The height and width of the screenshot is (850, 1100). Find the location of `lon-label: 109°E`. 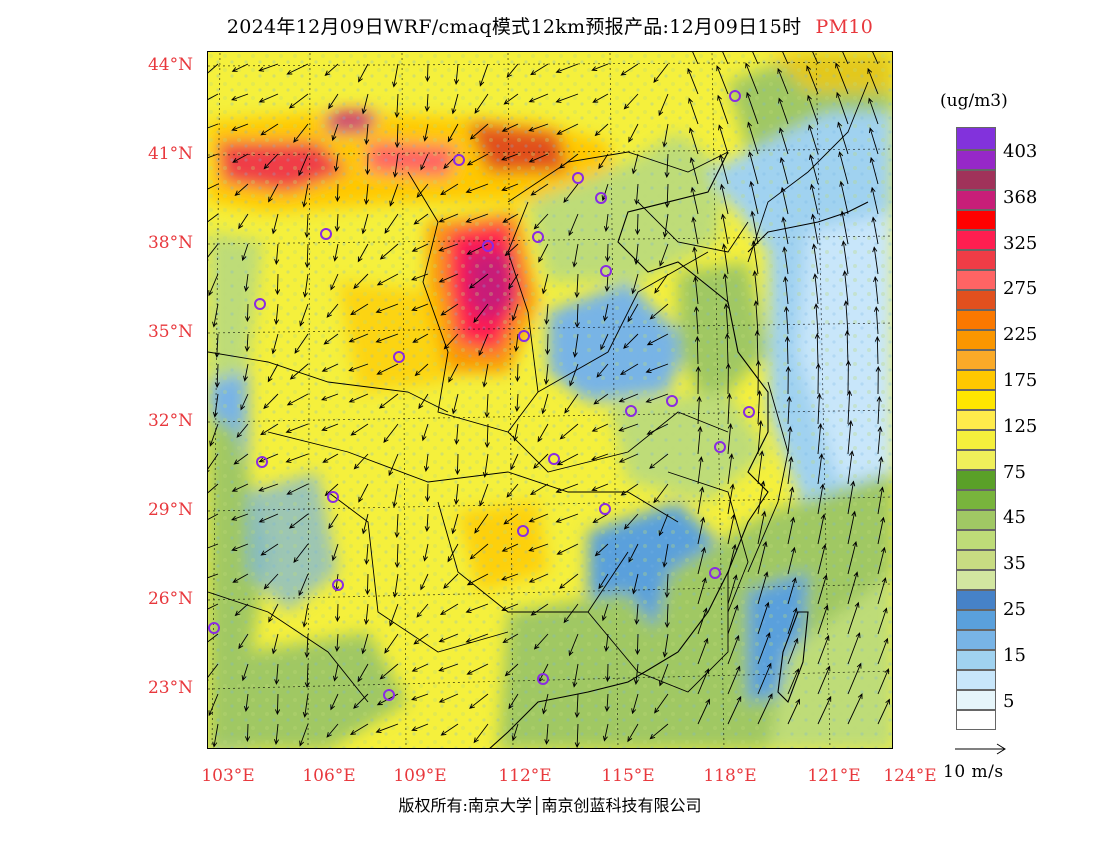

lon-label: 109°E is located at coordinates (420, 776).